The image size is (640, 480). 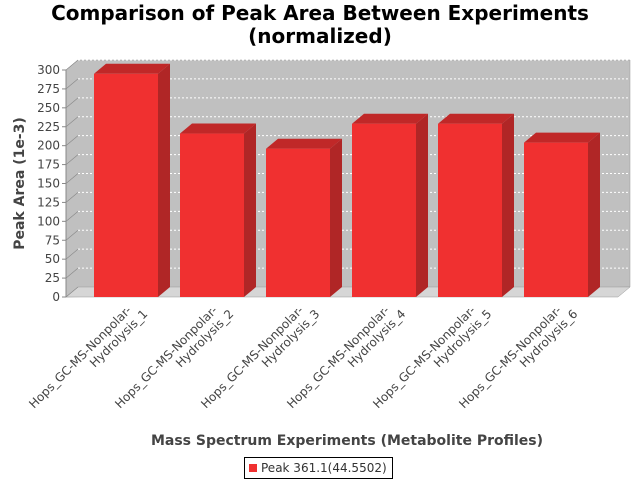 I want to click on y-tick-label: 250, so click(x=48, y=108).